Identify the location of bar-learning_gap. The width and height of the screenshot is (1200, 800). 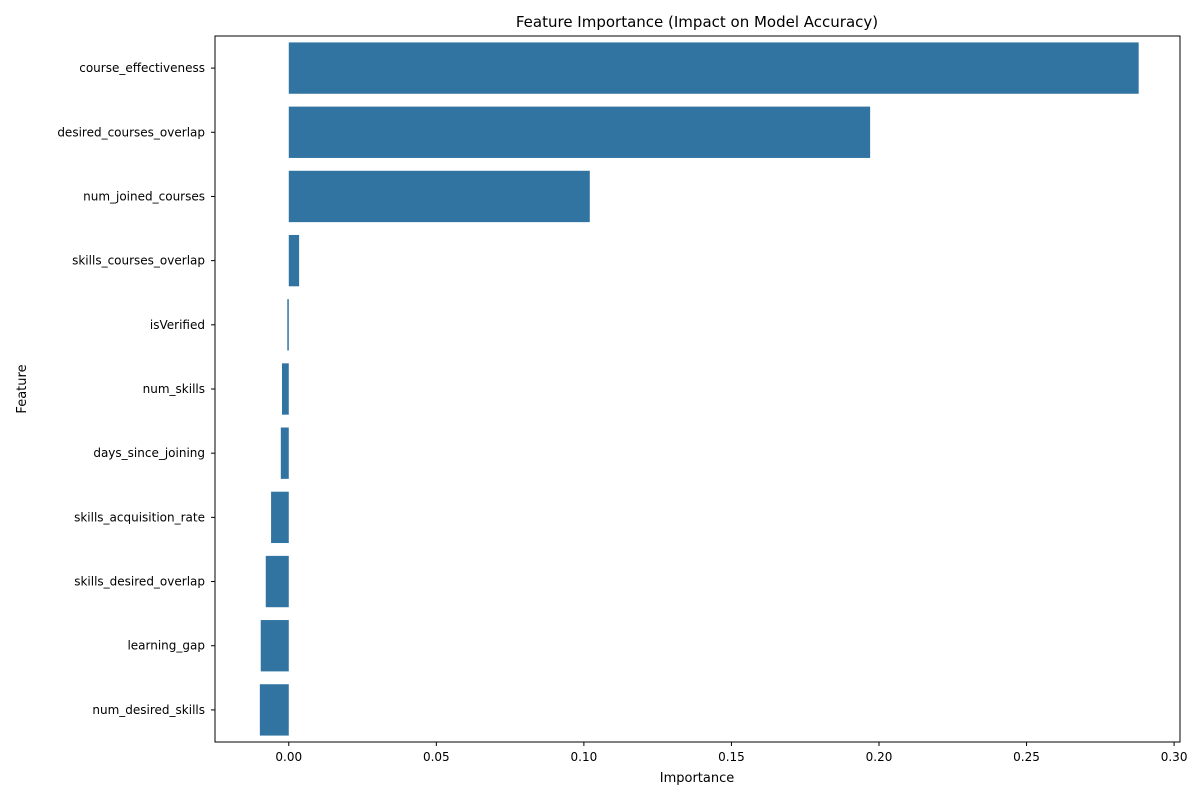
(274, 646).